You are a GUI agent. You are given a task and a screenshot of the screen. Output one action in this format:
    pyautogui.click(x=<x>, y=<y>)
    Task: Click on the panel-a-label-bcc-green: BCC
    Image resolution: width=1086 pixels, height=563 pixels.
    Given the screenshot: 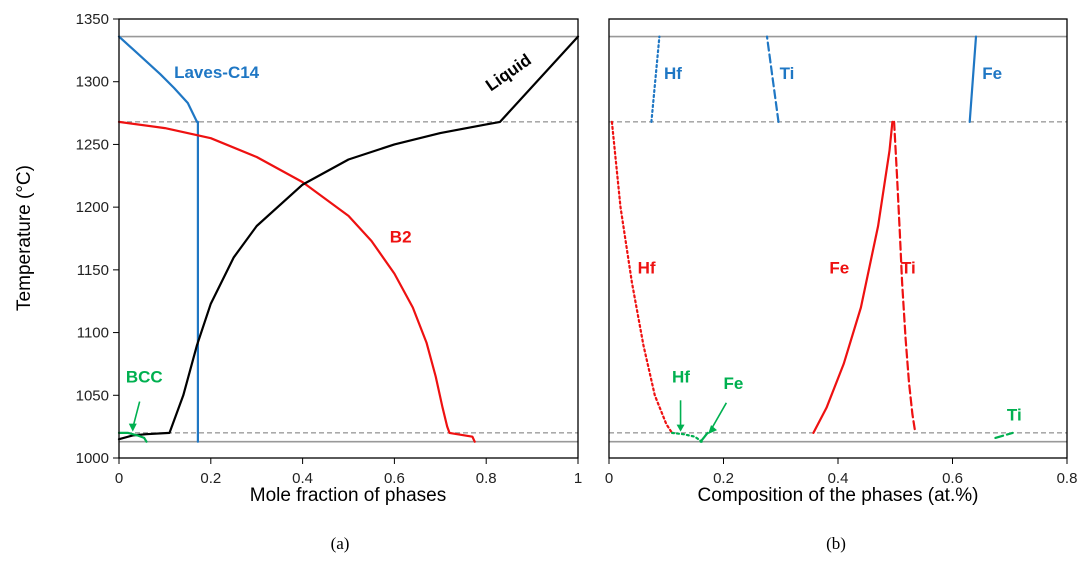 What is the action you would take?
    pyautogui.click(x=144, y=377)
    